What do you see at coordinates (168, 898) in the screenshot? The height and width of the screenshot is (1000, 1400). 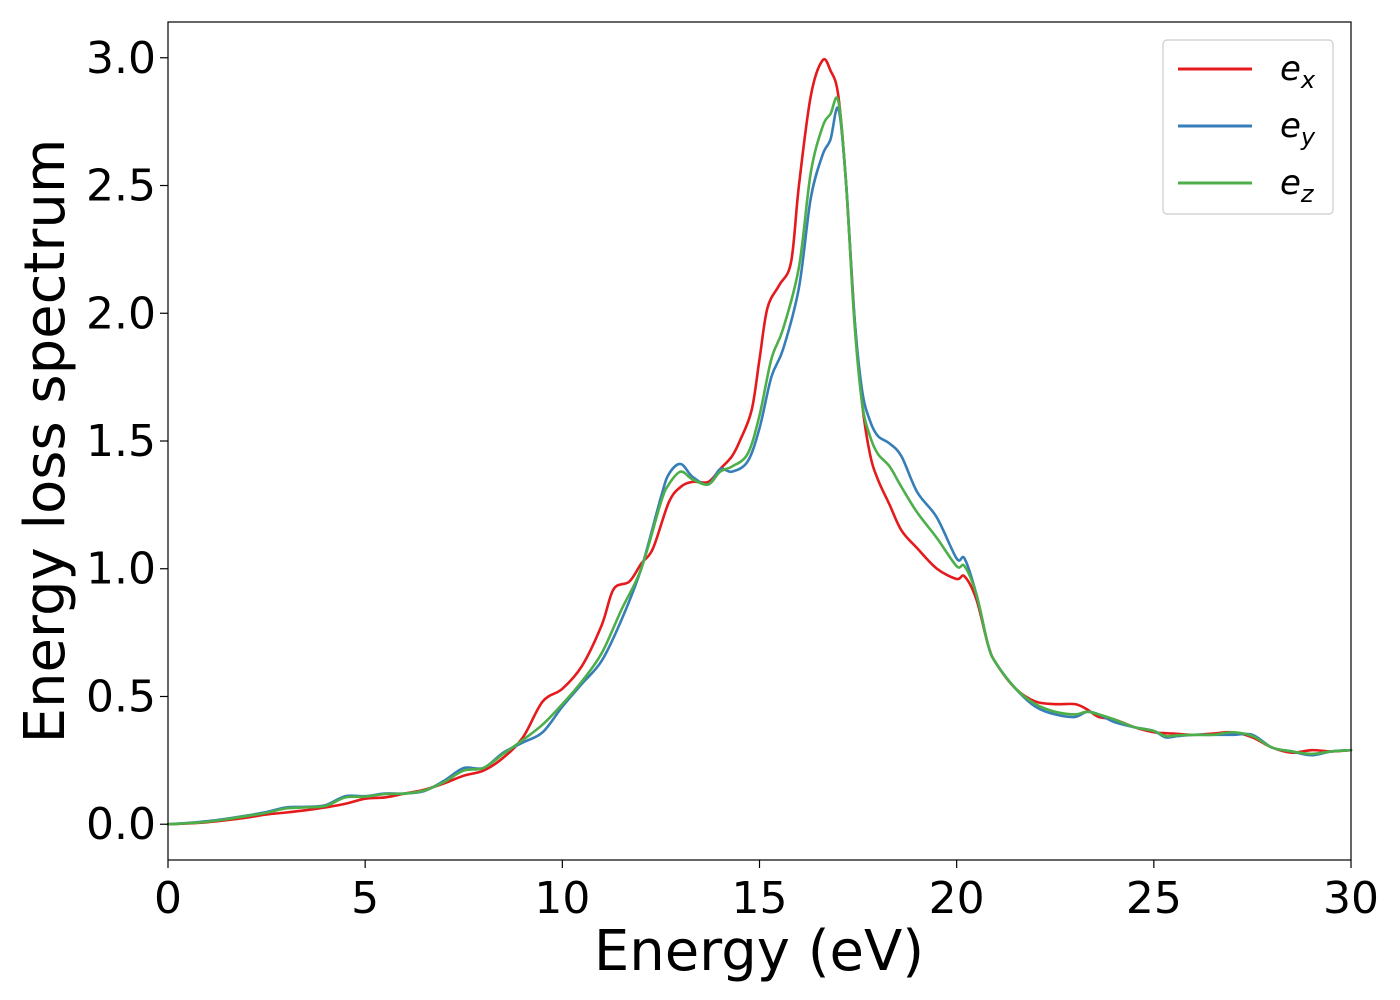 I see `x-tick-label: 0` at bounding box center [168, 898].